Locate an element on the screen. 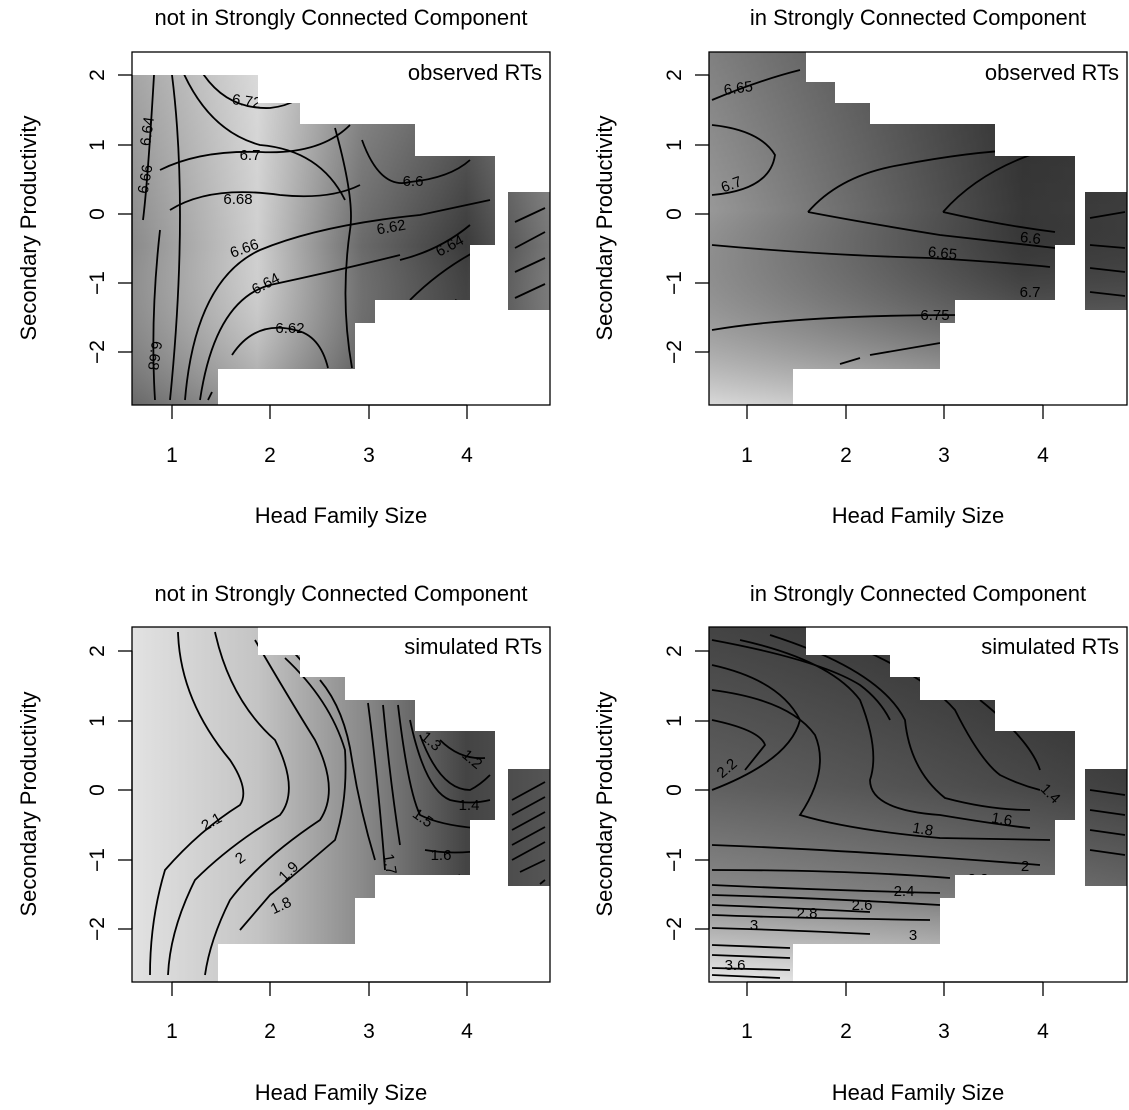  contour-label: 2.4 is located at coordinates (904, 891).